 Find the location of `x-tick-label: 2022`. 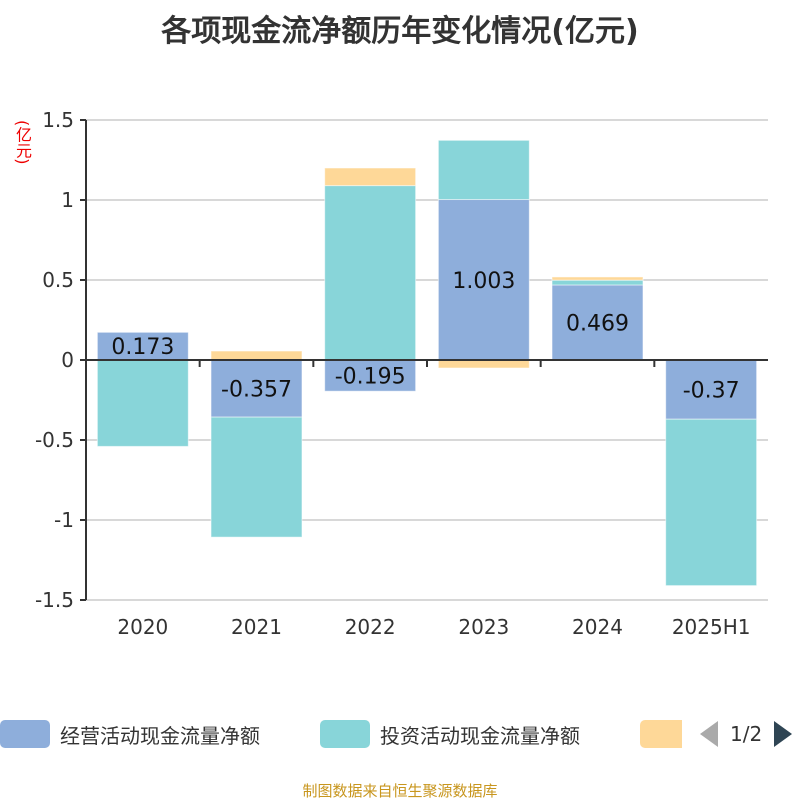

x-tick-label: 2022 is located at coordinates (370, 627).